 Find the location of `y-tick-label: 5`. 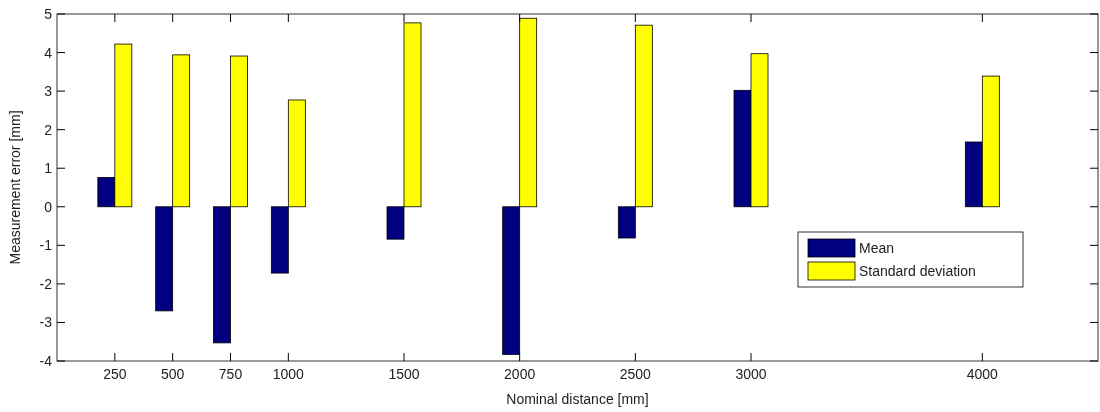

y-tick-label: 5 is located at coordinates (48, 14).